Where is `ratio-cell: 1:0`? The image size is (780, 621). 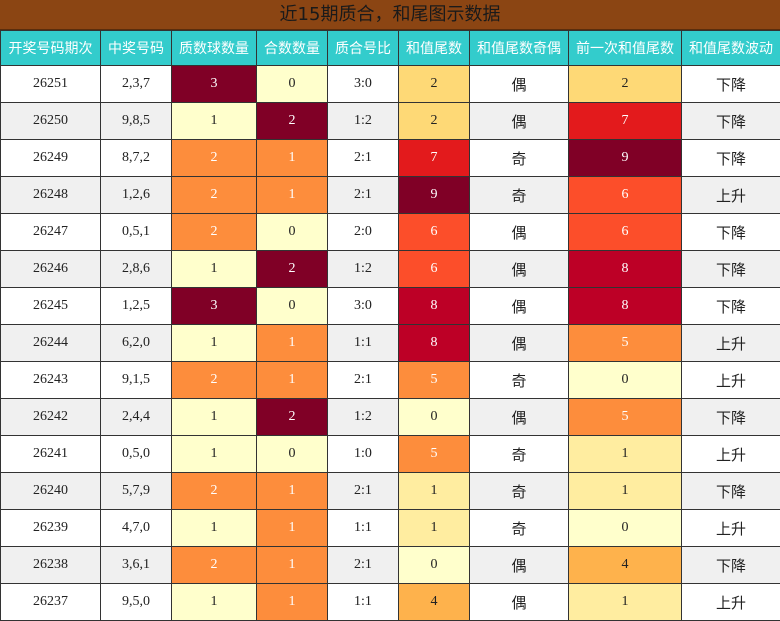 ratio-cell: 1:0 is located at coordinates (363, 454).